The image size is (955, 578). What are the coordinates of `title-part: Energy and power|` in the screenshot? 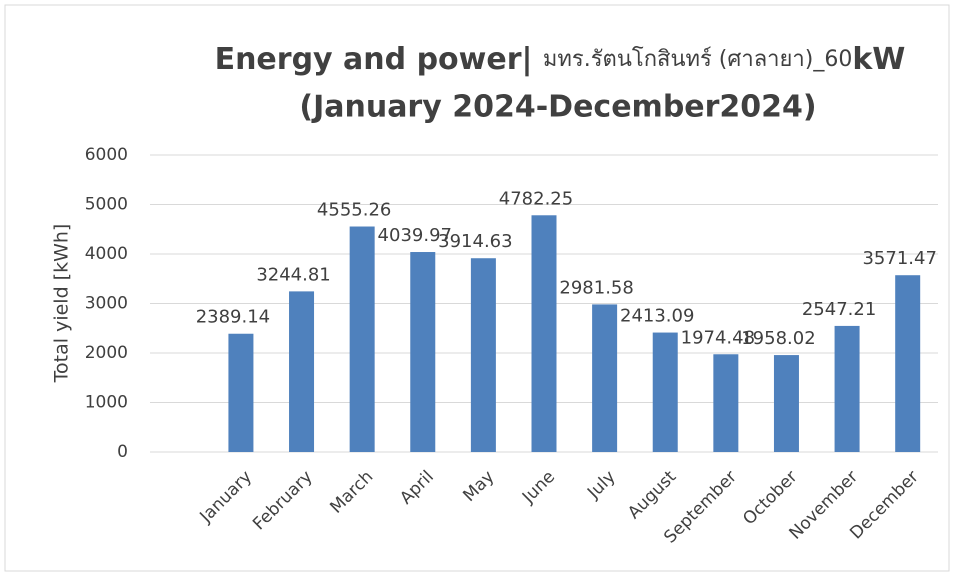 It's located at (379, 59).